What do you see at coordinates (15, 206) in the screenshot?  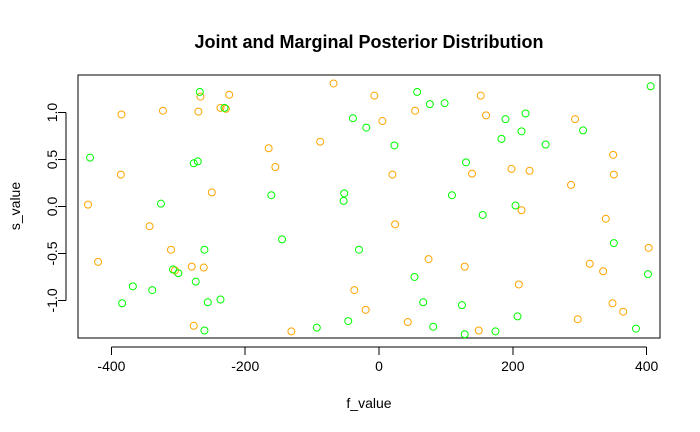 I see `y-axis-label: s_value` at bounding box center [15, 206].